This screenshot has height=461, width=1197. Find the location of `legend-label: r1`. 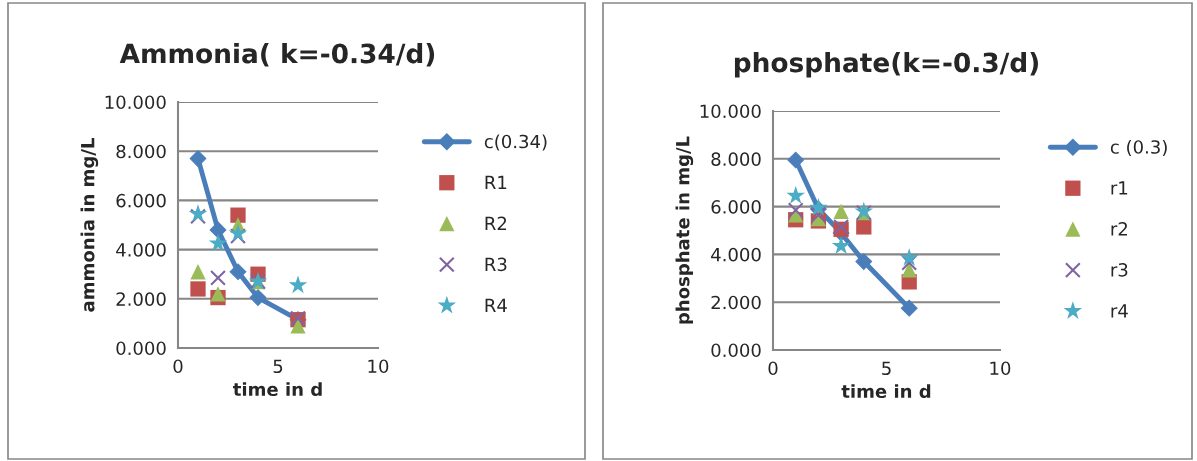

legend-label: r1 is located at coordinates (1119, 188).